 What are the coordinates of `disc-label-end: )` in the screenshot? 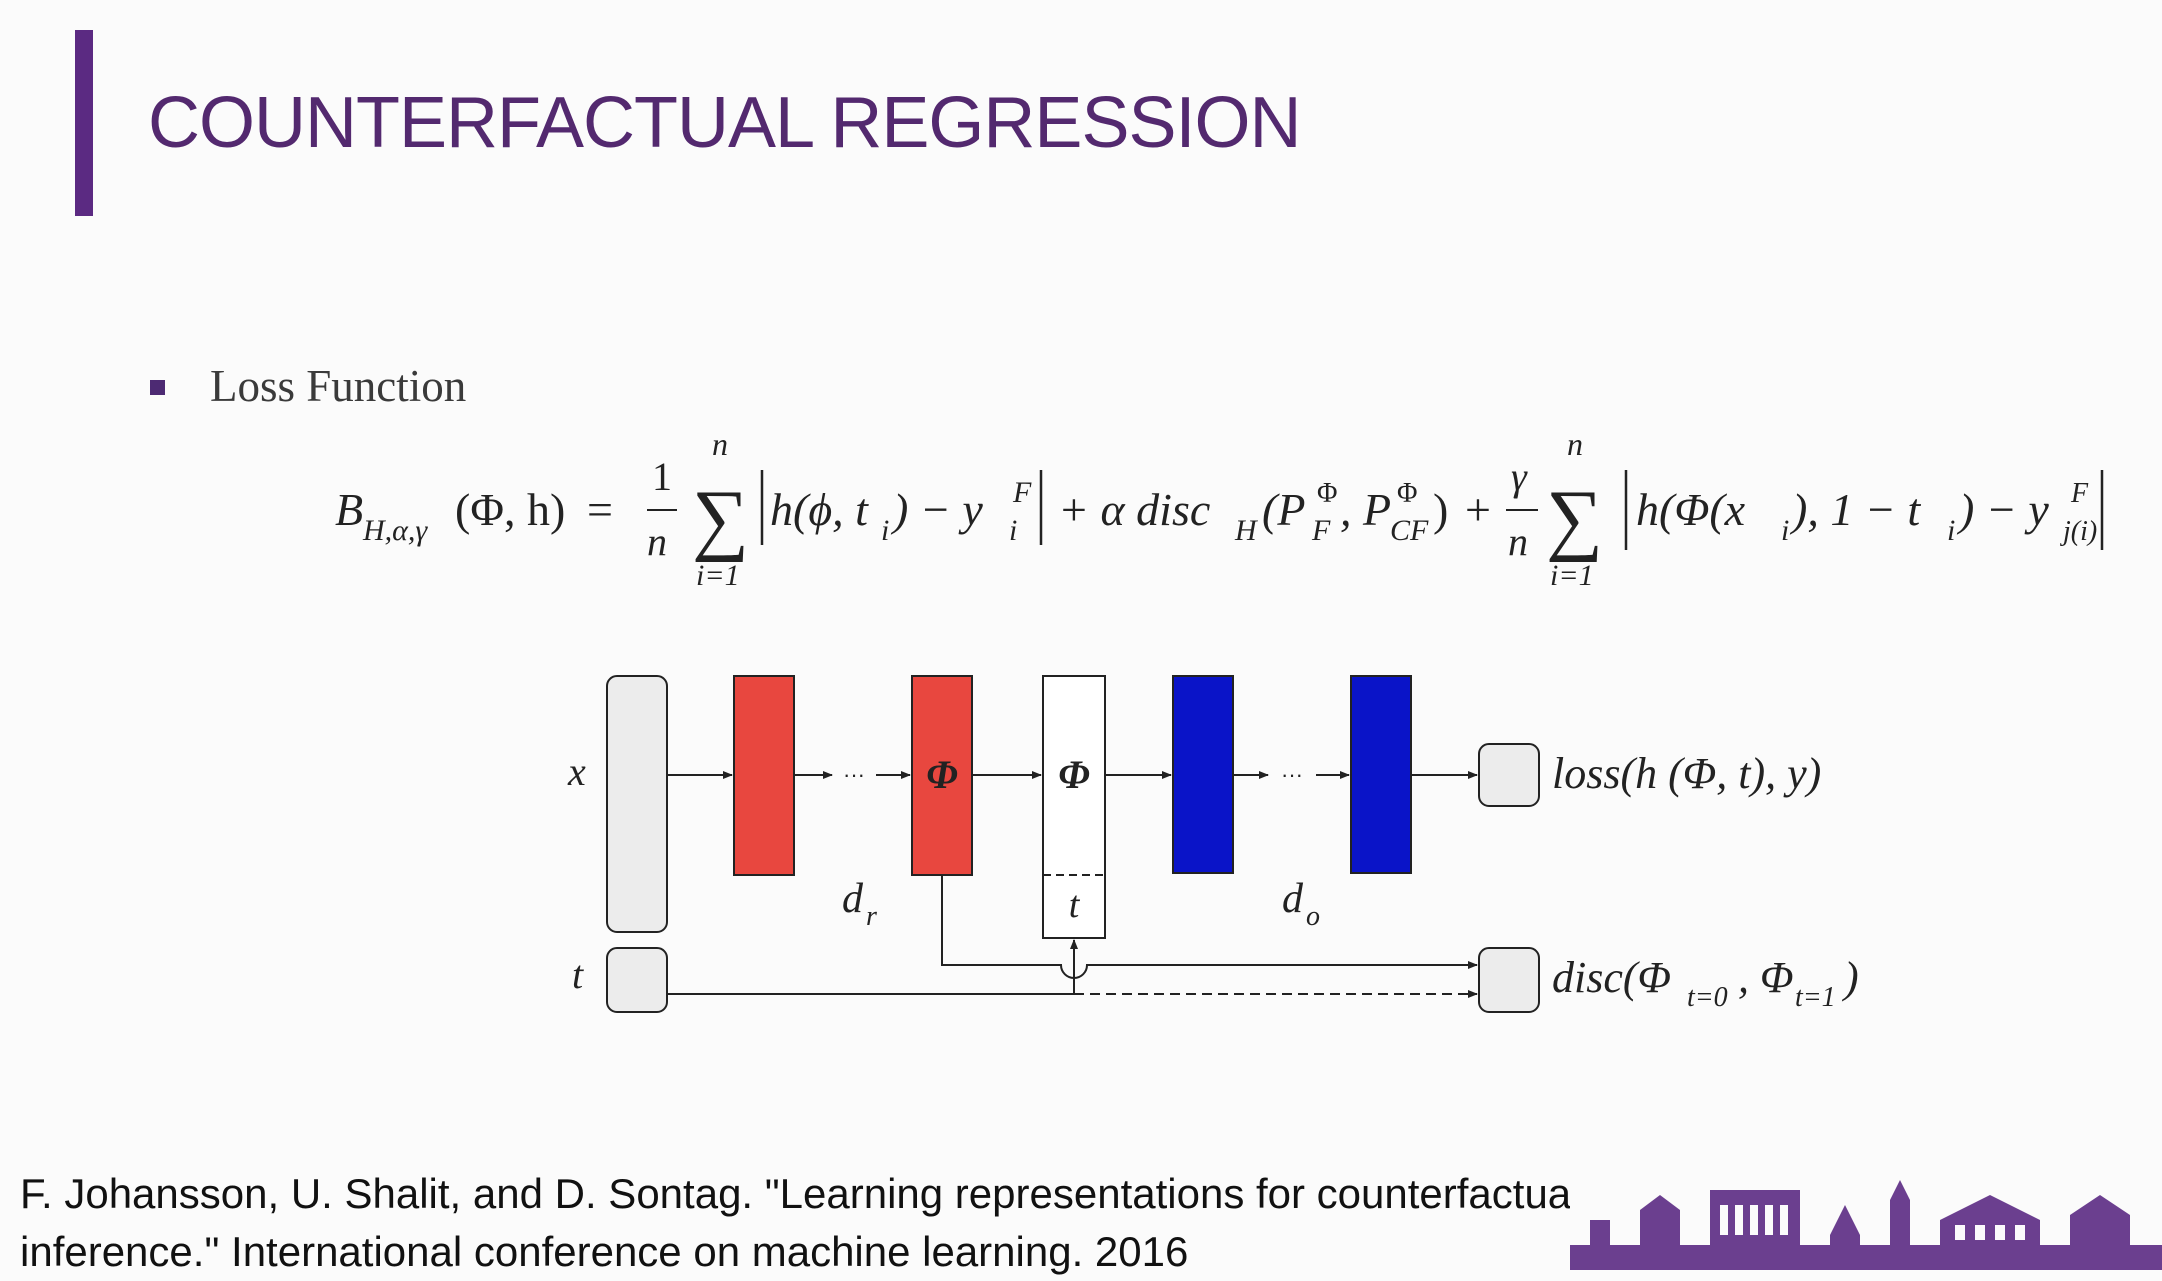 It's located at (1850, 977).